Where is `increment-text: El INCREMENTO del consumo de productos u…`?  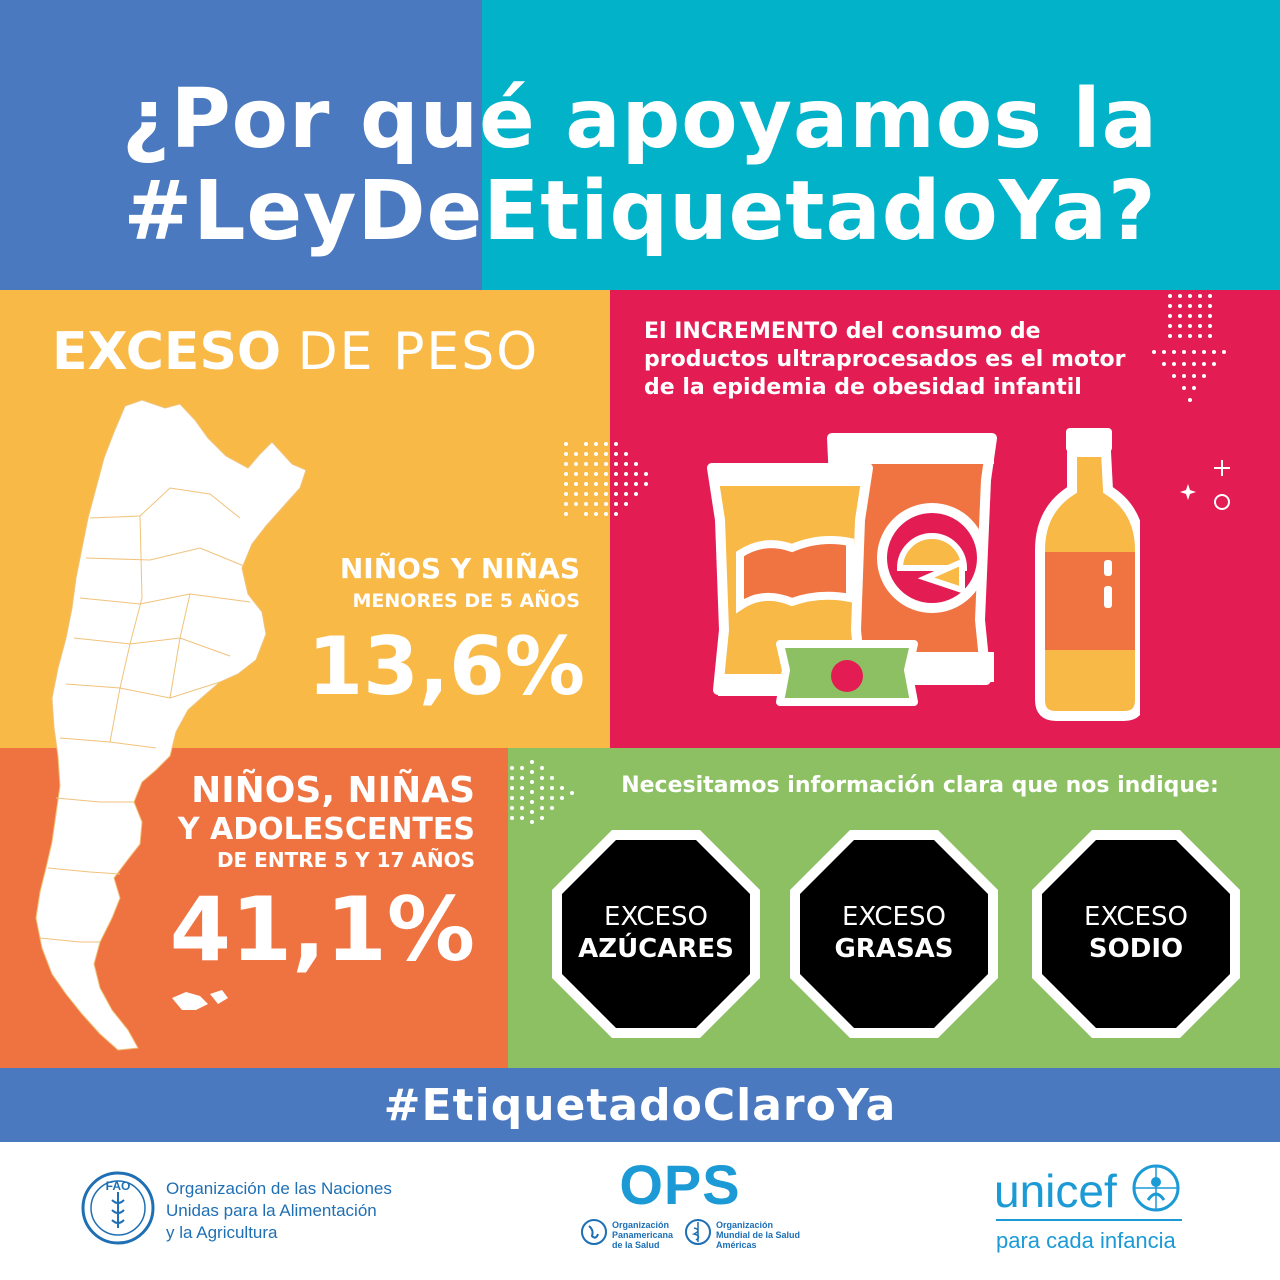
increment-text: El INCREMENTO del consumo de productos u… is located at coordinates (899, 360).